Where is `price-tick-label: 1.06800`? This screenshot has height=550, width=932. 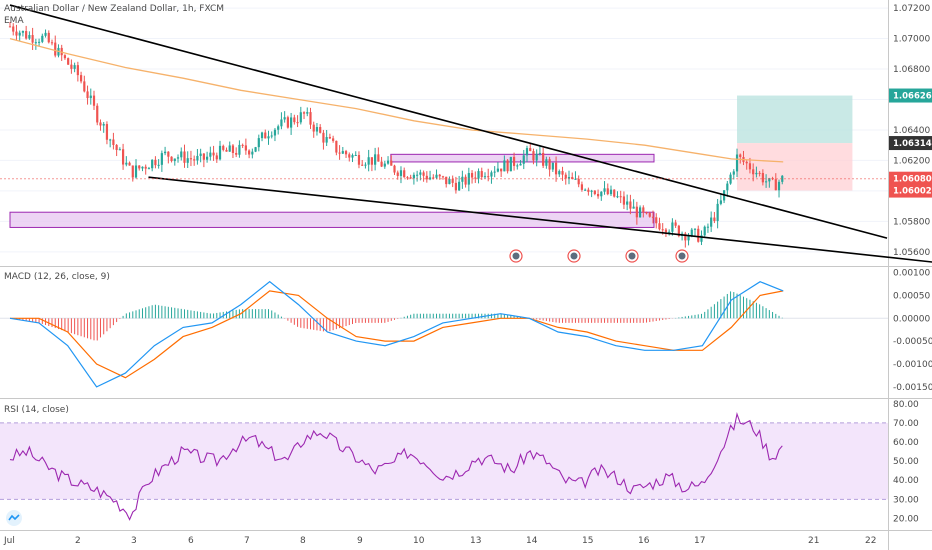
price-tick-label: 1.06800 is located at coordinates (911, 70).